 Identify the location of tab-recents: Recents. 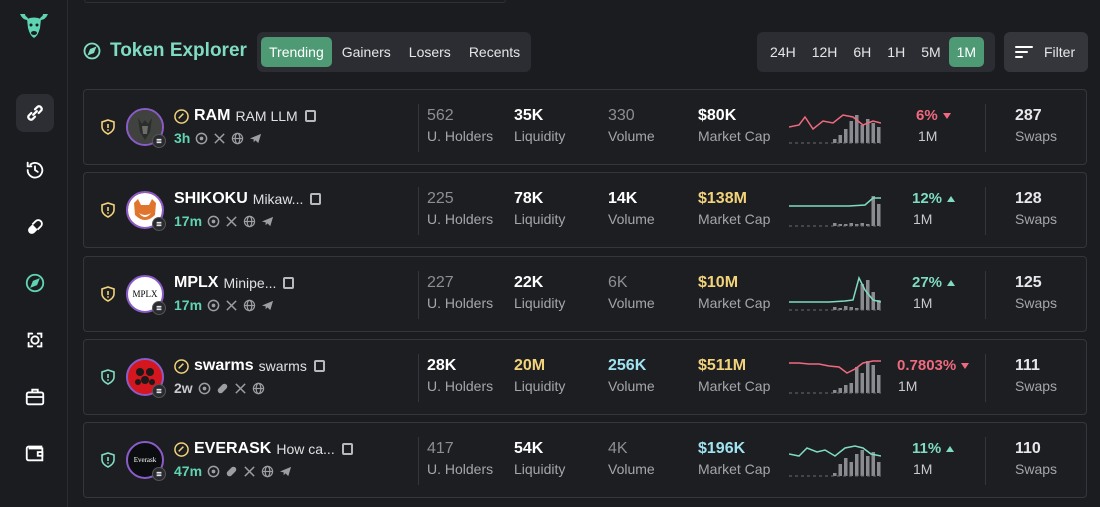
(494, 52).